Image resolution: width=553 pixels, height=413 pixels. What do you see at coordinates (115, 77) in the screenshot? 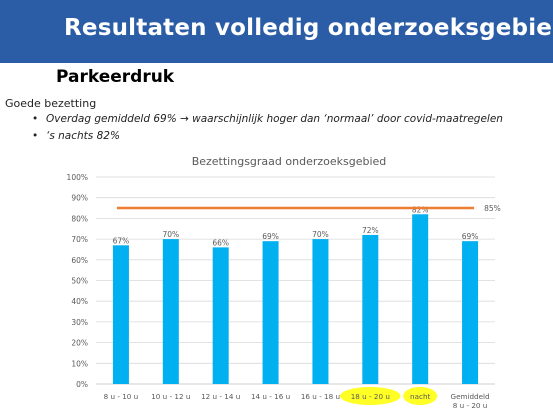
I see `section-title: Parkeerdruk` at bounding box center [115, 77].